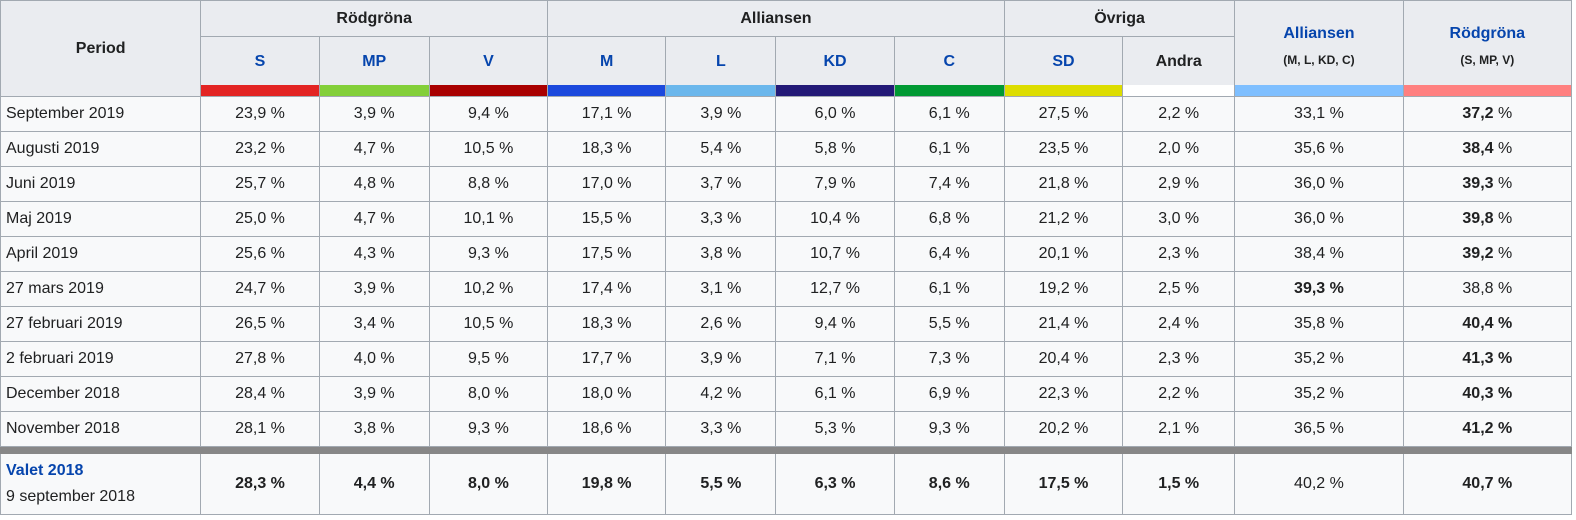  What do you see at coordinates (488, 219) in the screenshot?
I see `value-cell: 10,1 %` at bounding box center [488, 219].